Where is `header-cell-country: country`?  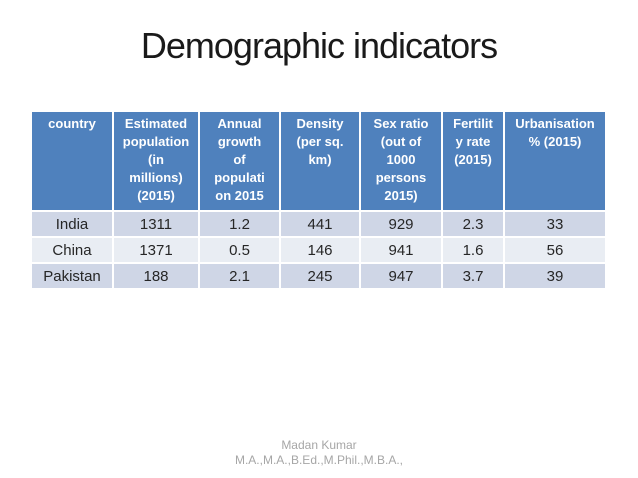
header-cell-country: country is located at coordinates (72, 161).